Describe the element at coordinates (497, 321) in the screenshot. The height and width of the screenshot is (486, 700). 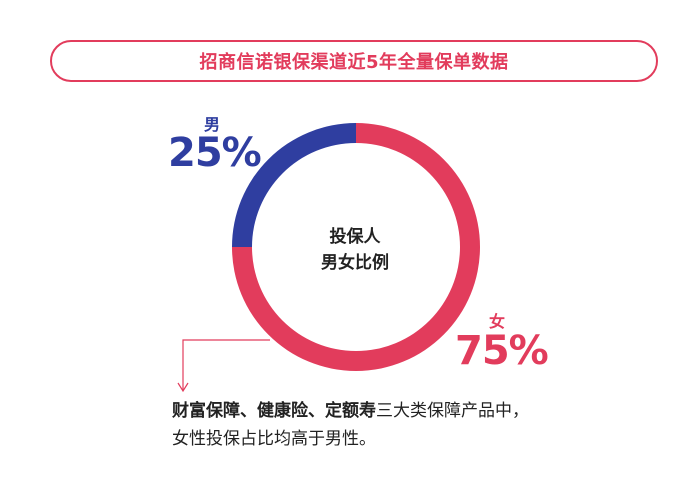
I see `female-category-label: 女` at that location.